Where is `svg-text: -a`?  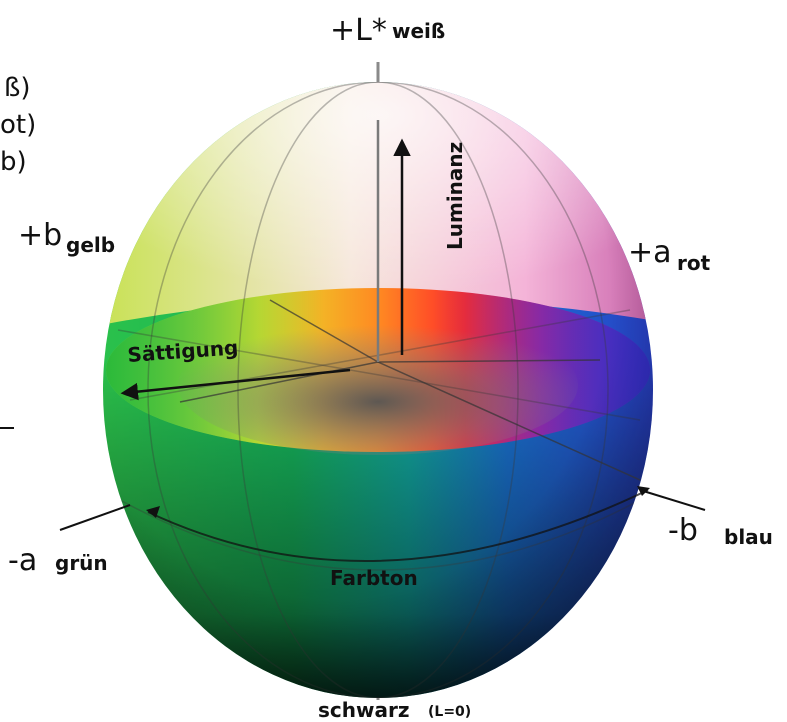
svg-text: -a is located at coordinates (22, 560).